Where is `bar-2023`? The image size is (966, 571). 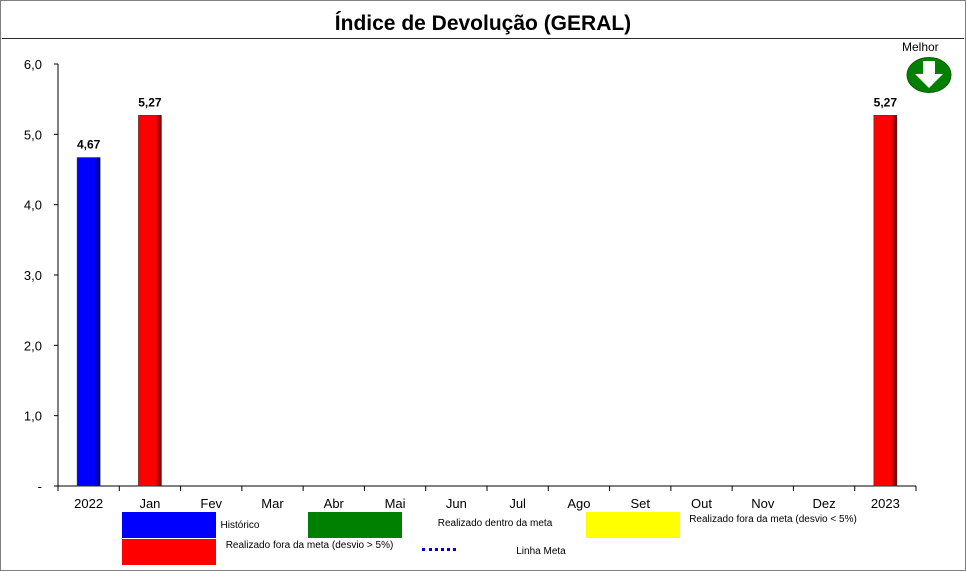
bar-2023 is located at coordinates (885, 301).